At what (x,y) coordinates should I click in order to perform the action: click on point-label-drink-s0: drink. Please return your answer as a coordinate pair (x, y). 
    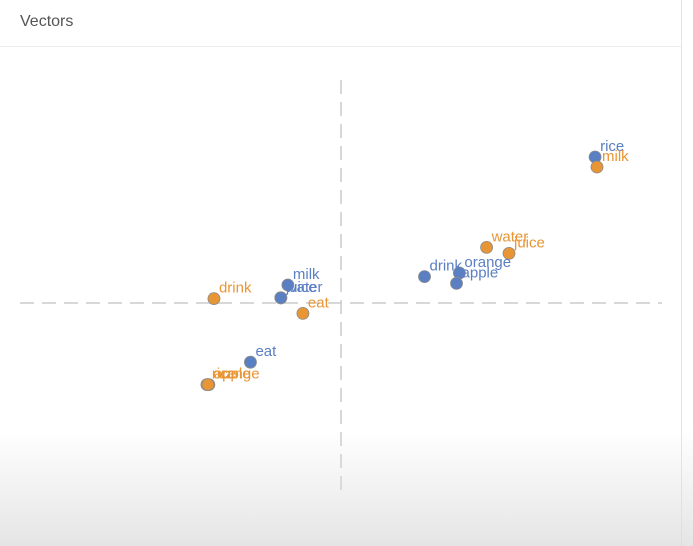
    Looking at the image, I should click on (446, 266).